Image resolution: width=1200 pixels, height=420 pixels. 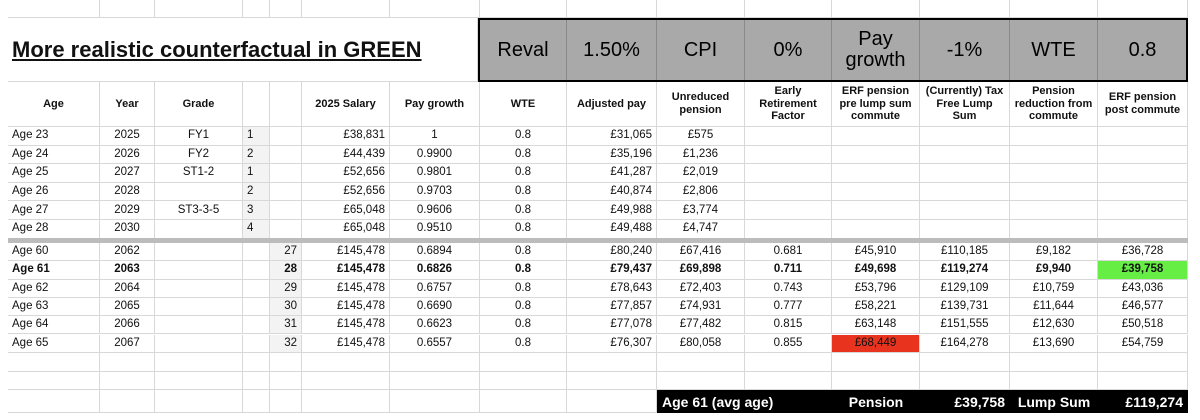 I want to click on cell: 2067, so click(x=127, y=343).